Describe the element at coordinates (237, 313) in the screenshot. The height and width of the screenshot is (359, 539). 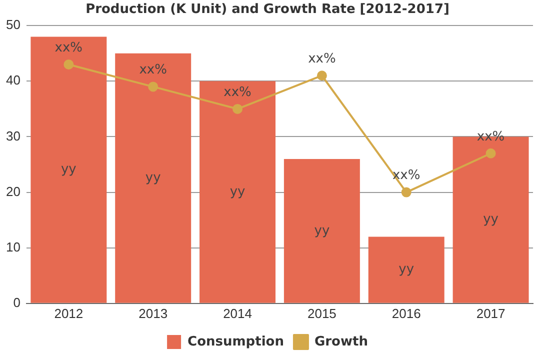
I see `x-tick-label: 2014` at that location.